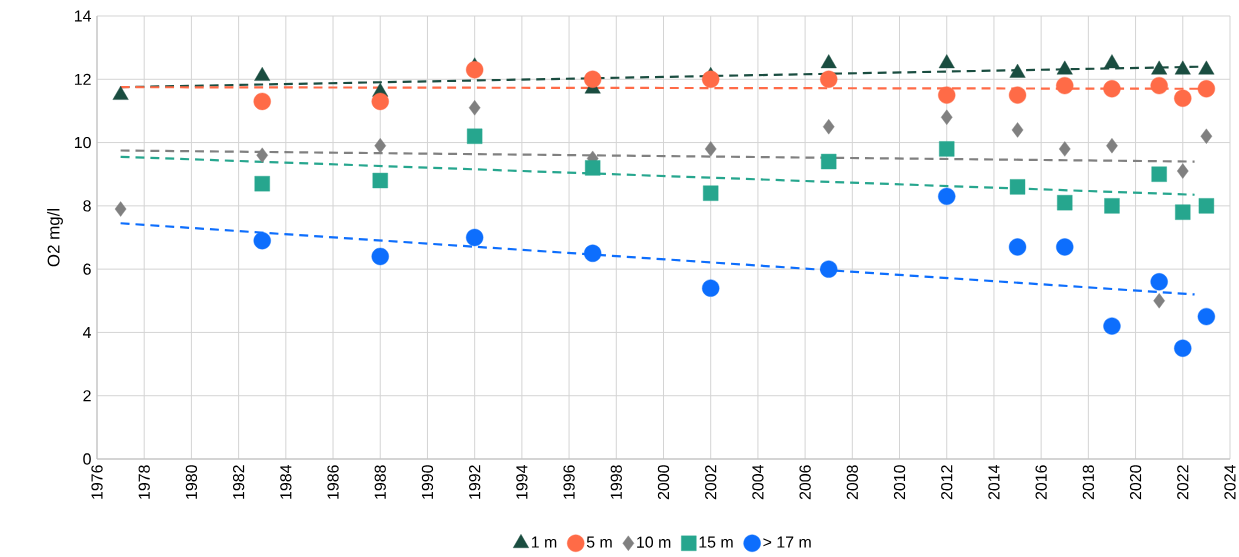  Describe the element at coordinates (1041, 482) in the screenshot. I see `x-tick-label: 2016` at that location.